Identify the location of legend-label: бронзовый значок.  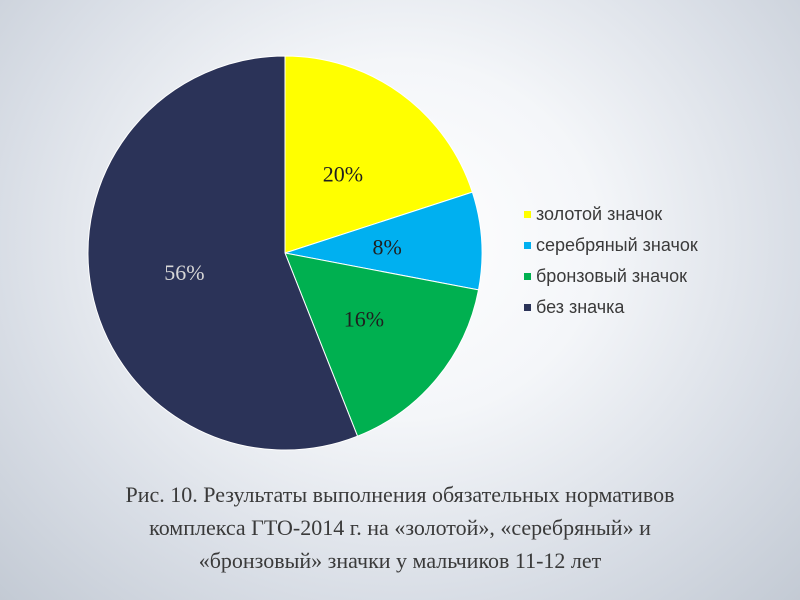
(611, 276).